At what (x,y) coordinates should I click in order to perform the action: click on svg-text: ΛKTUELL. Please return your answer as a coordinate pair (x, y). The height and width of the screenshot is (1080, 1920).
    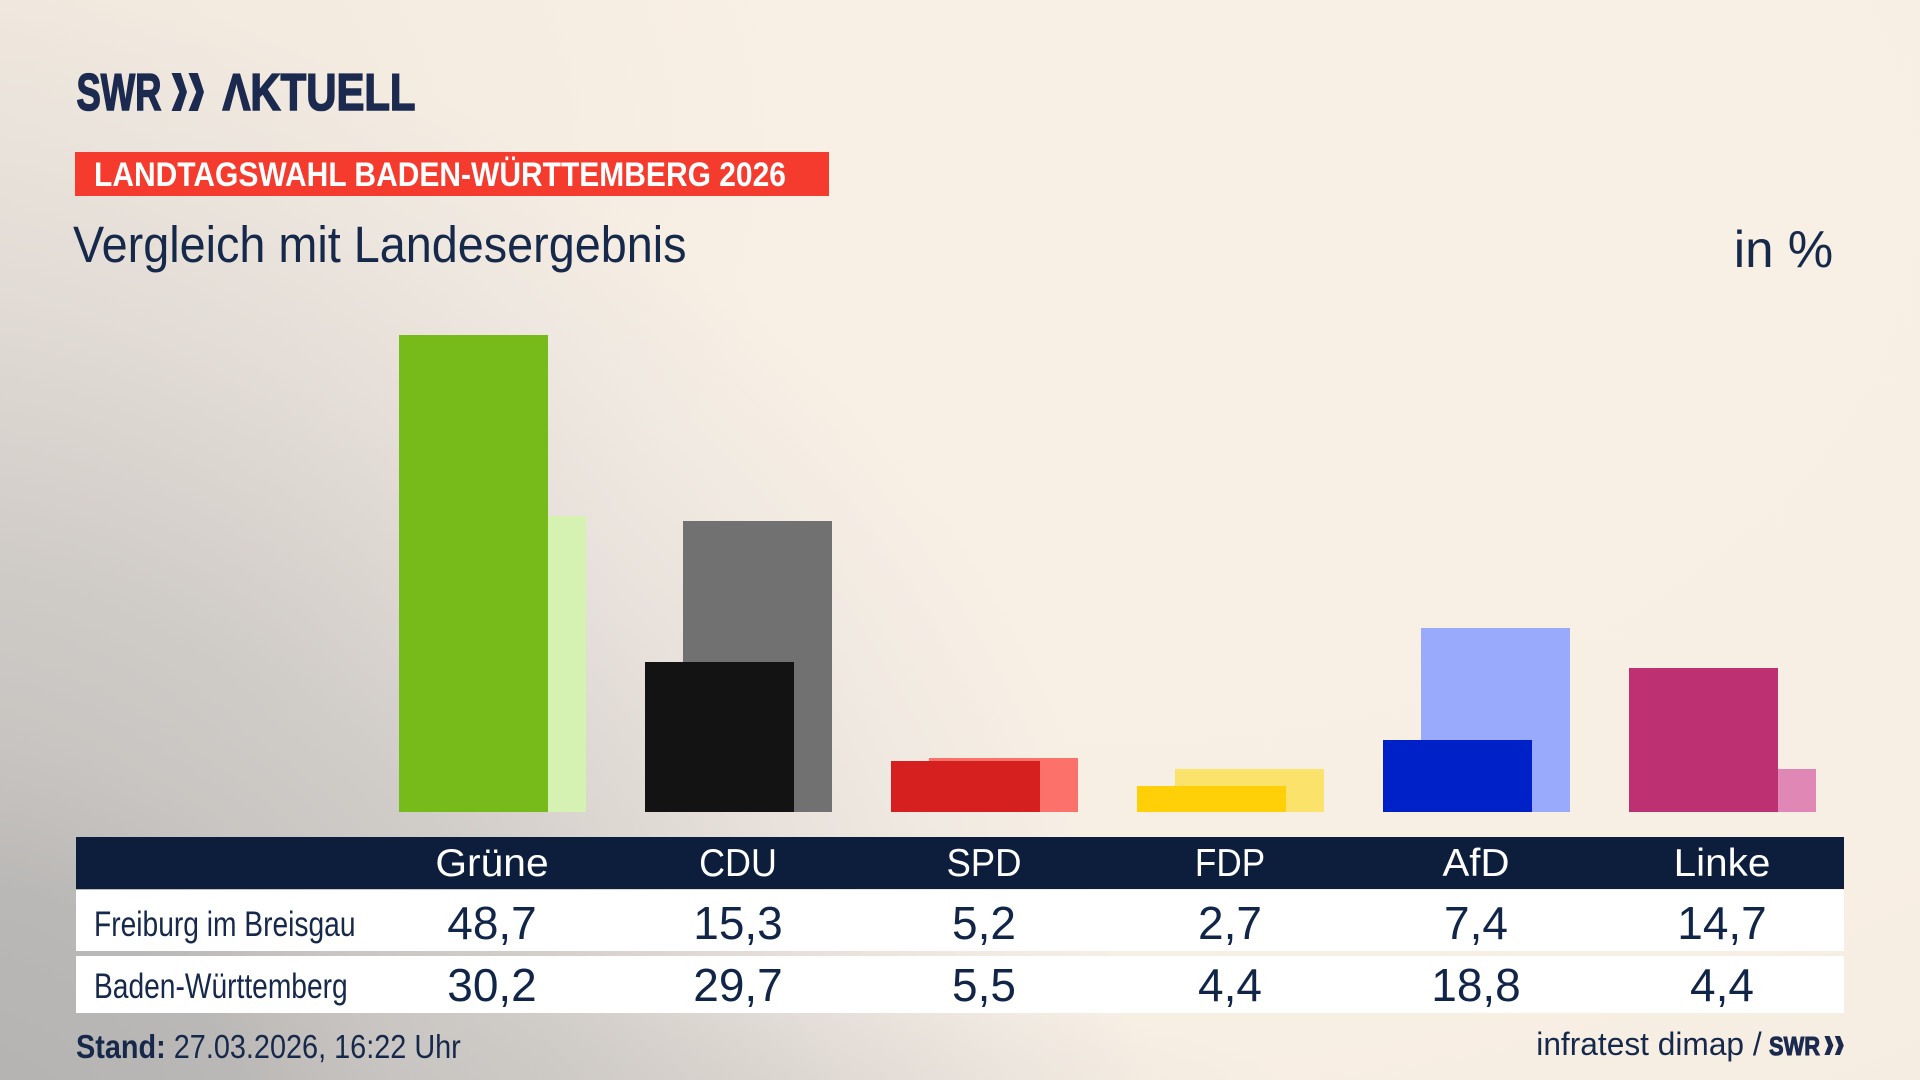
    Looking at the image, I should click on (319, 92).